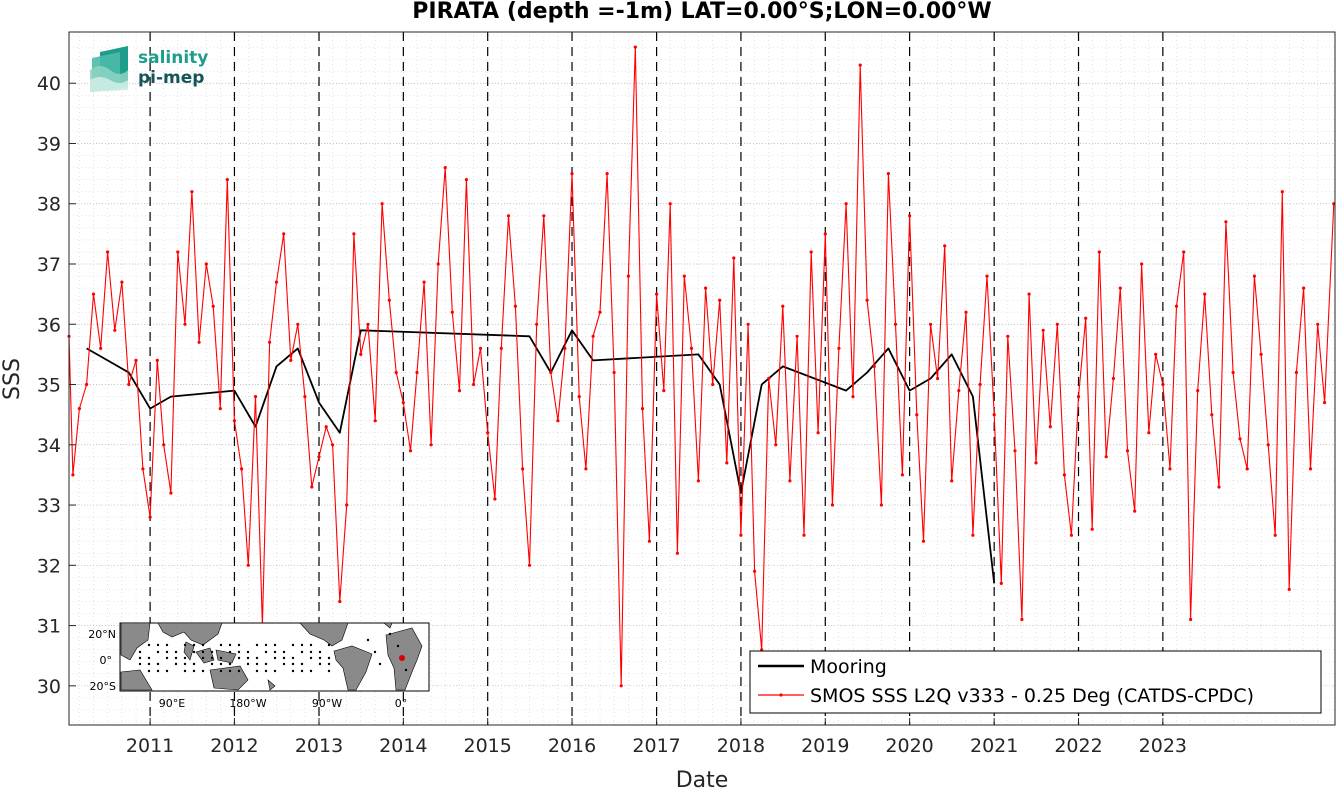 This screenshot has height=790, width=1336. What do you see at coordinates (103, 686) in the screenshot?
I see `inset-map-ylabel-20s: 20°S` at bounding box center [103, 686].